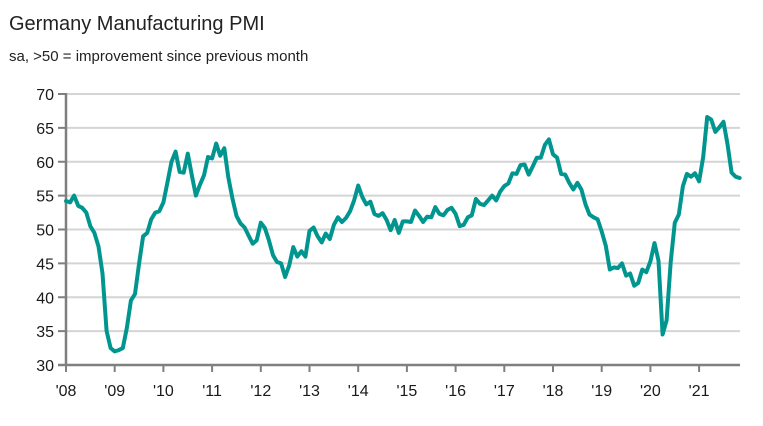 The width and height of the screenshot is (763, 426). What do you see at coordinates (699, 391) in the screenshot?
I see `x-tick-label: '21` at bounding box center [699, 391].